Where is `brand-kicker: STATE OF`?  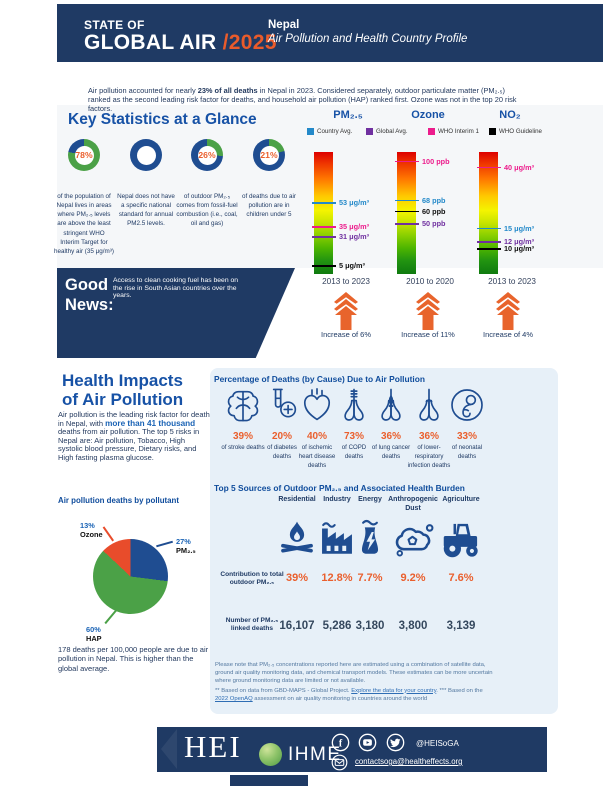 brand-kicker: STATE OF is located at coordinates (114, 25).